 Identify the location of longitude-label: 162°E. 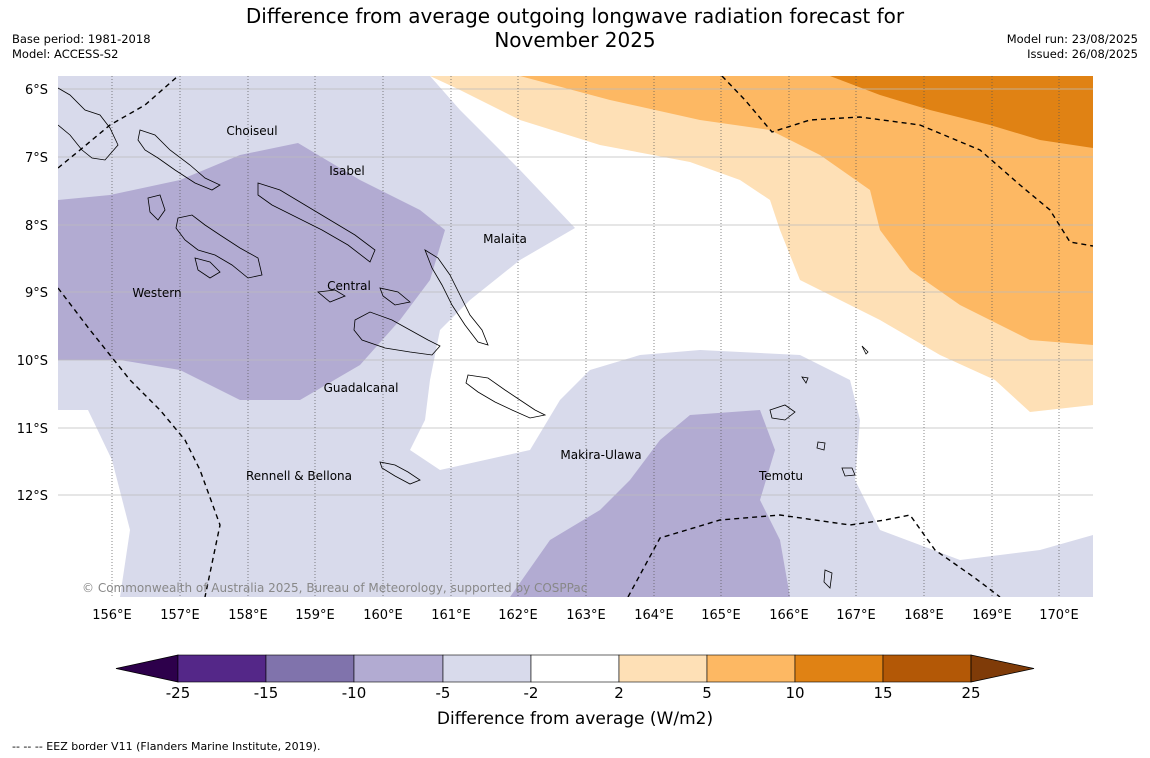
(518, 615).